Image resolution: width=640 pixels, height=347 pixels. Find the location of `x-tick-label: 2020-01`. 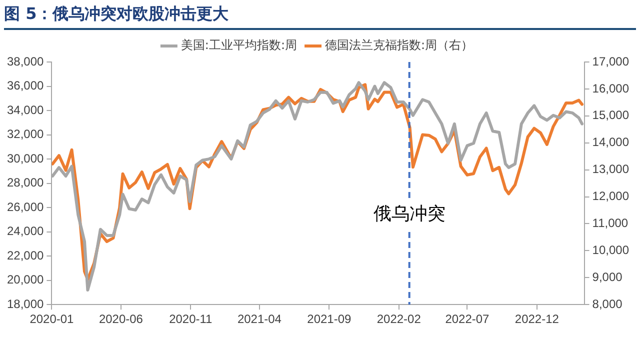

x-tick-label: 2020-01 is located at coordinates (52, 319).